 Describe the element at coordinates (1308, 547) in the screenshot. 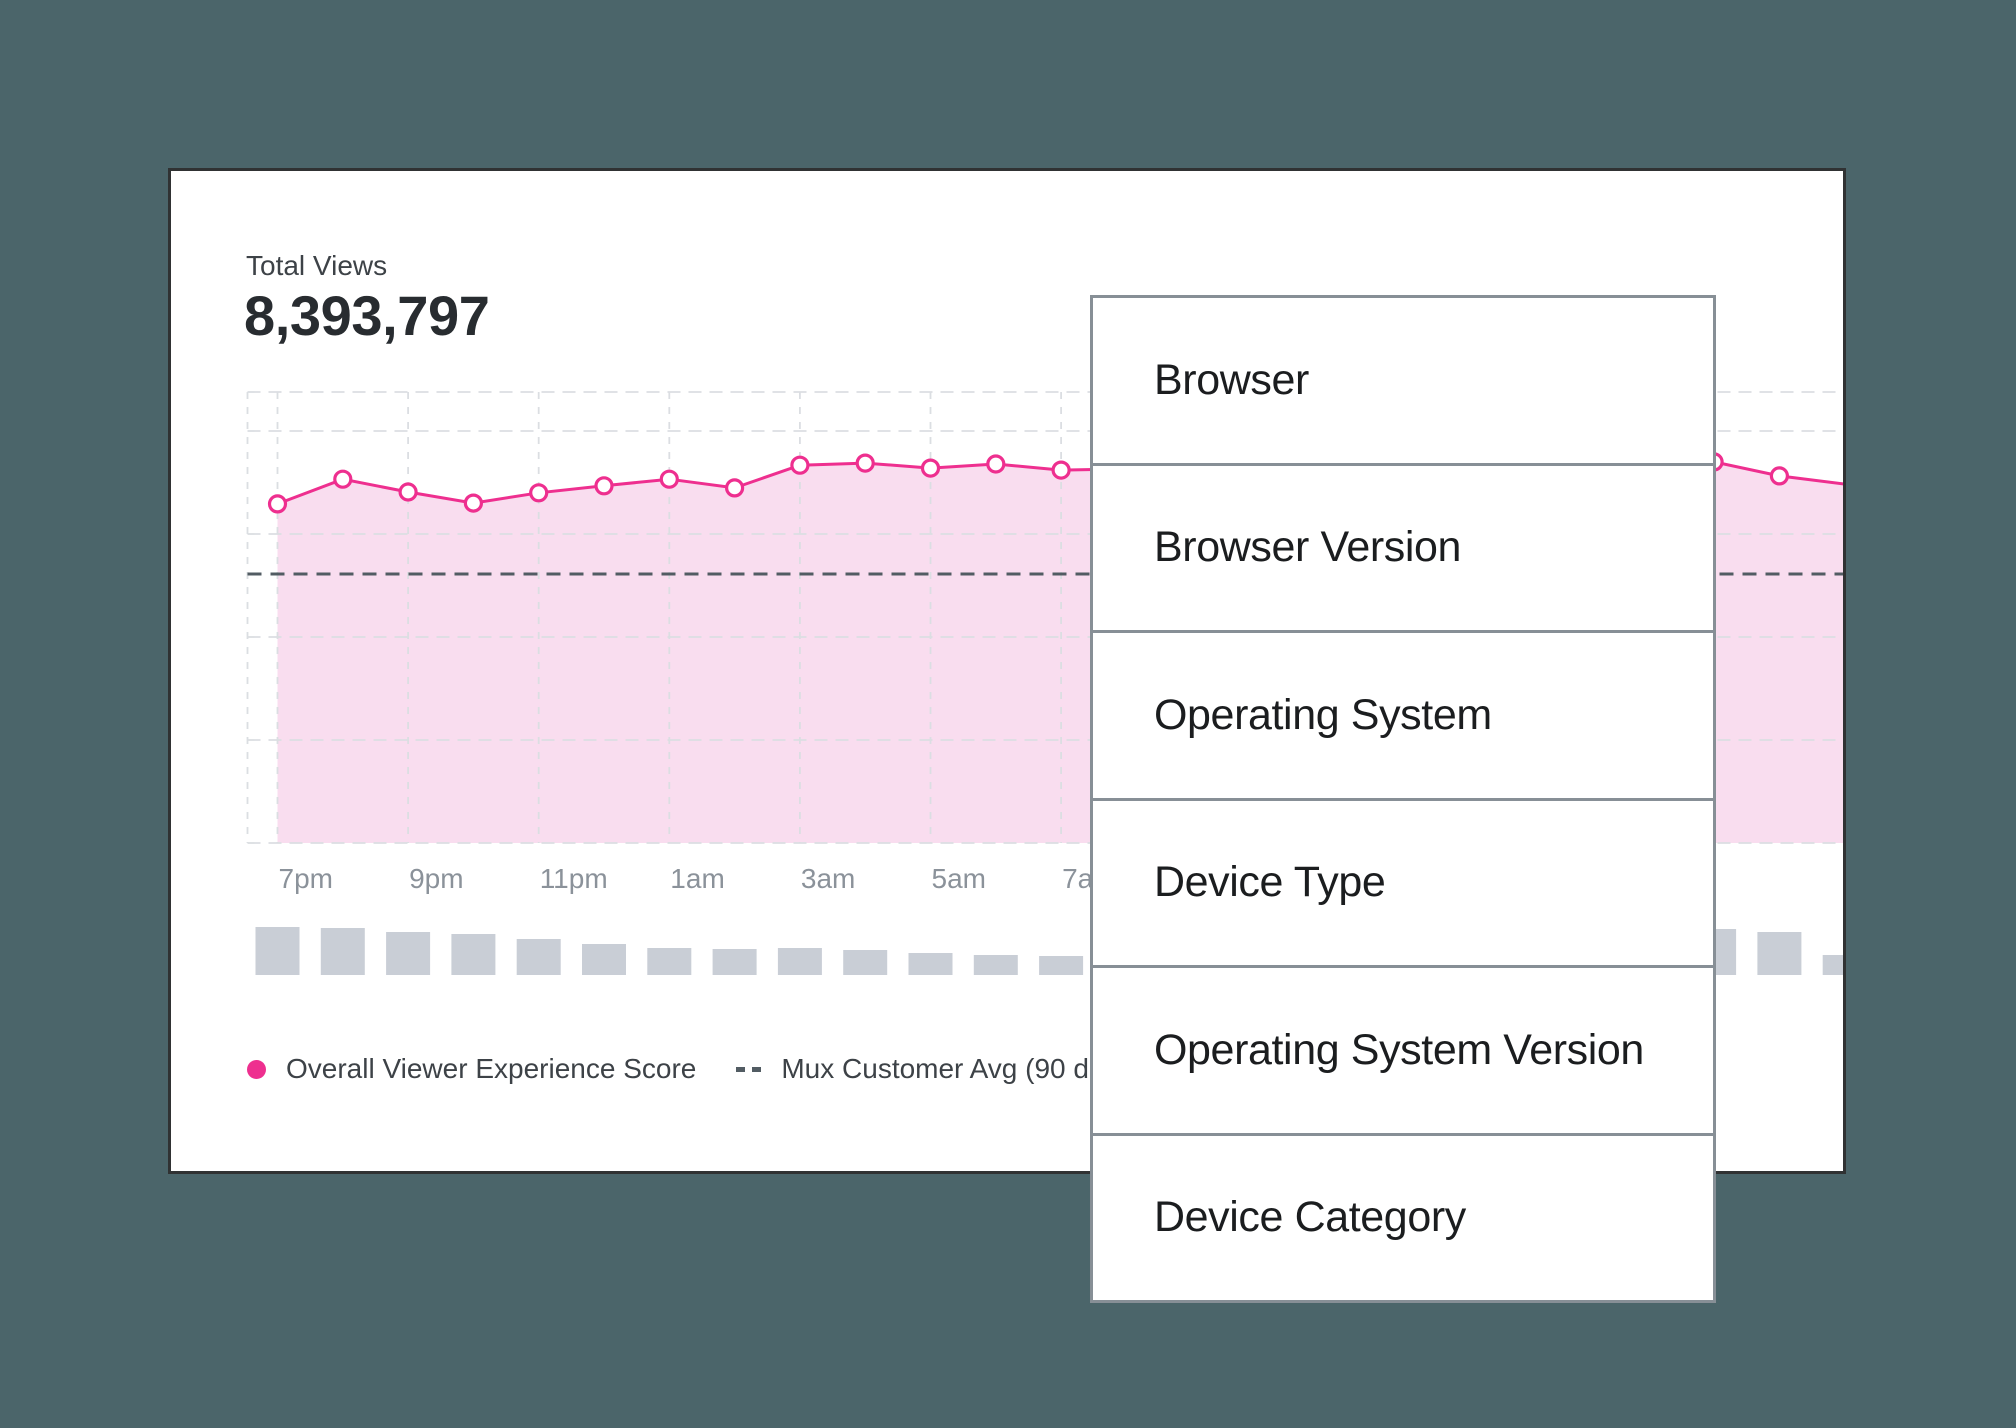

I see `dropdown-item-label: Browser Version` at that location.